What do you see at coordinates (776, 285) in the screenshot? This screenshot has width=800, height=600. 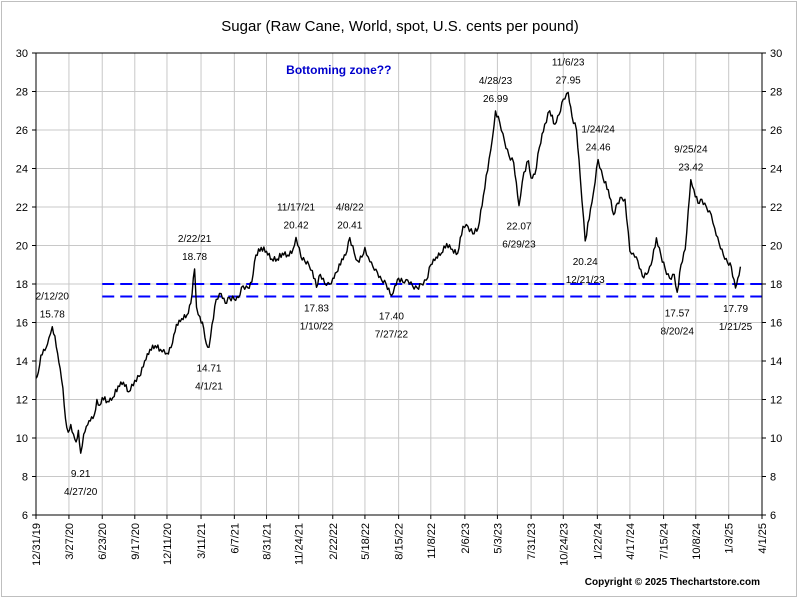 I see `y-tick-label-right: 18` at bounding box center [776, 285].